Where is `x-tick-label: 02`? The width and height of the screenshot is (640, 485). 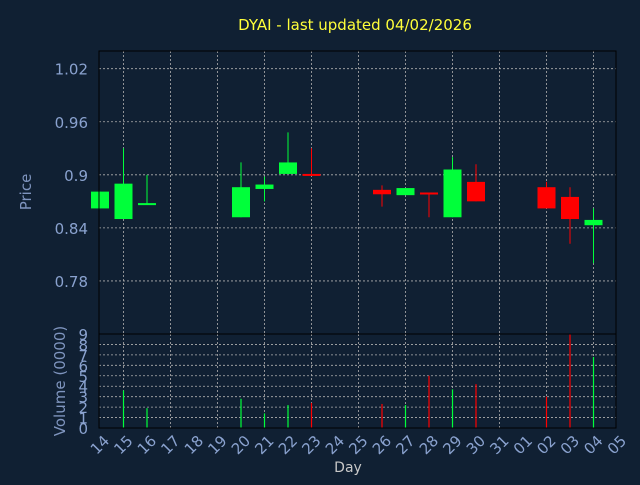
x-tick-label: 02 is located at coordinates (546, 445).